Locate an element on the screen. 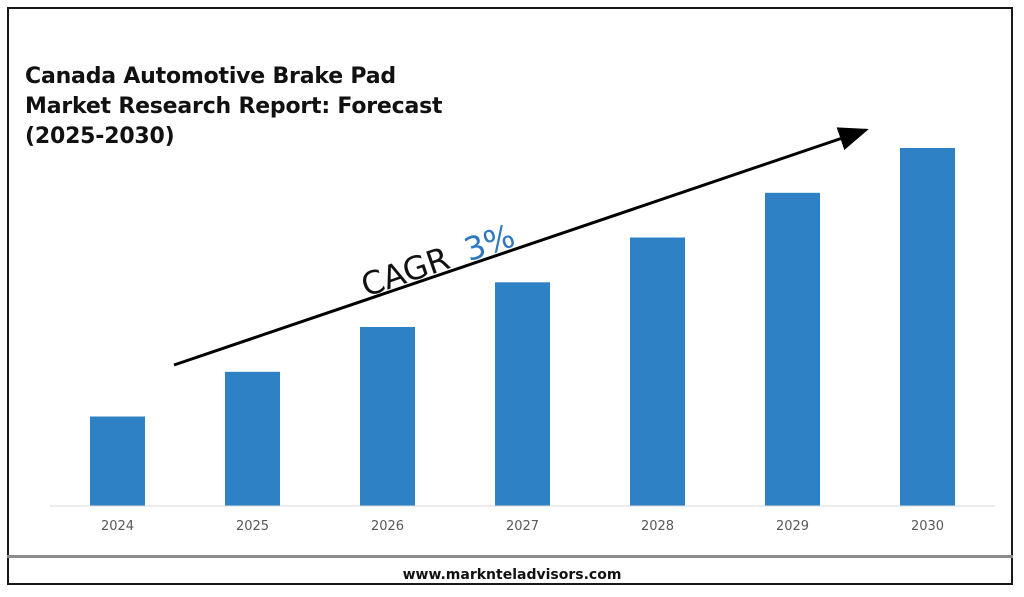 This screenshot has height=597, width=1024. cagr-label: CAGR is located at coordinates (405, 271).